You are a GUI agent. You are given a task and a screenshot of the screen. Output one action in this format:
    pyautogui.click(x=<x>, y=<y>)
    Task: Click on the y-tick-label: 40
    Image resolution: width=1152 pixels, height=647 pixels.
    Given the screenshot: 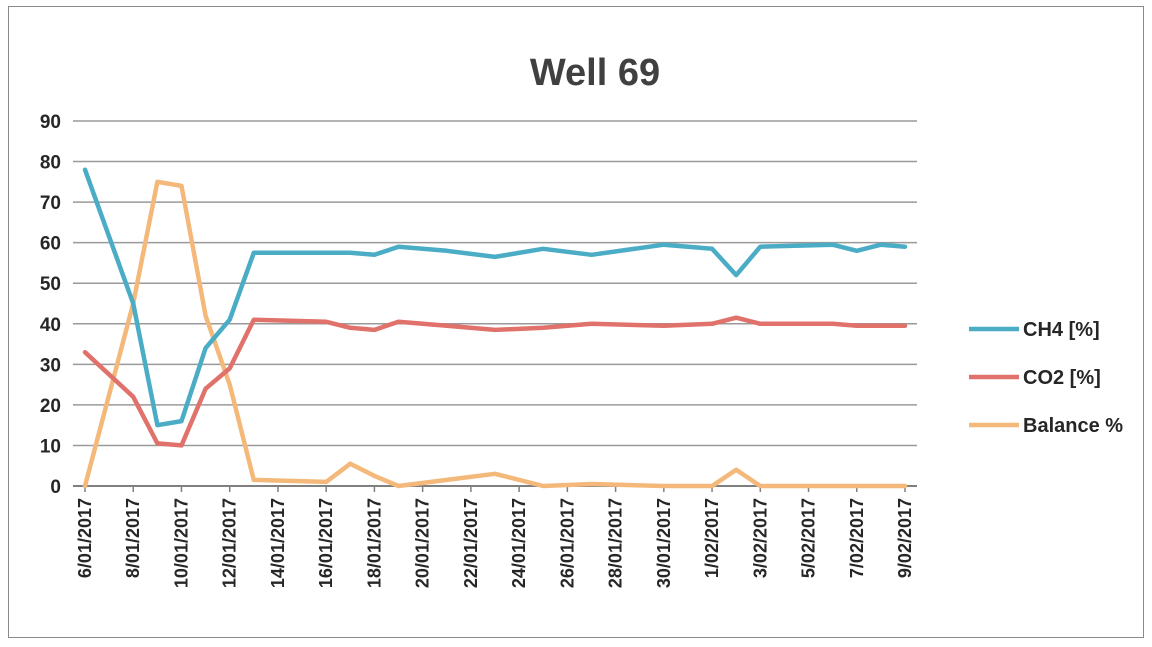 What is the action you would take?
    pyautogui.click(x=50, y=325)
    